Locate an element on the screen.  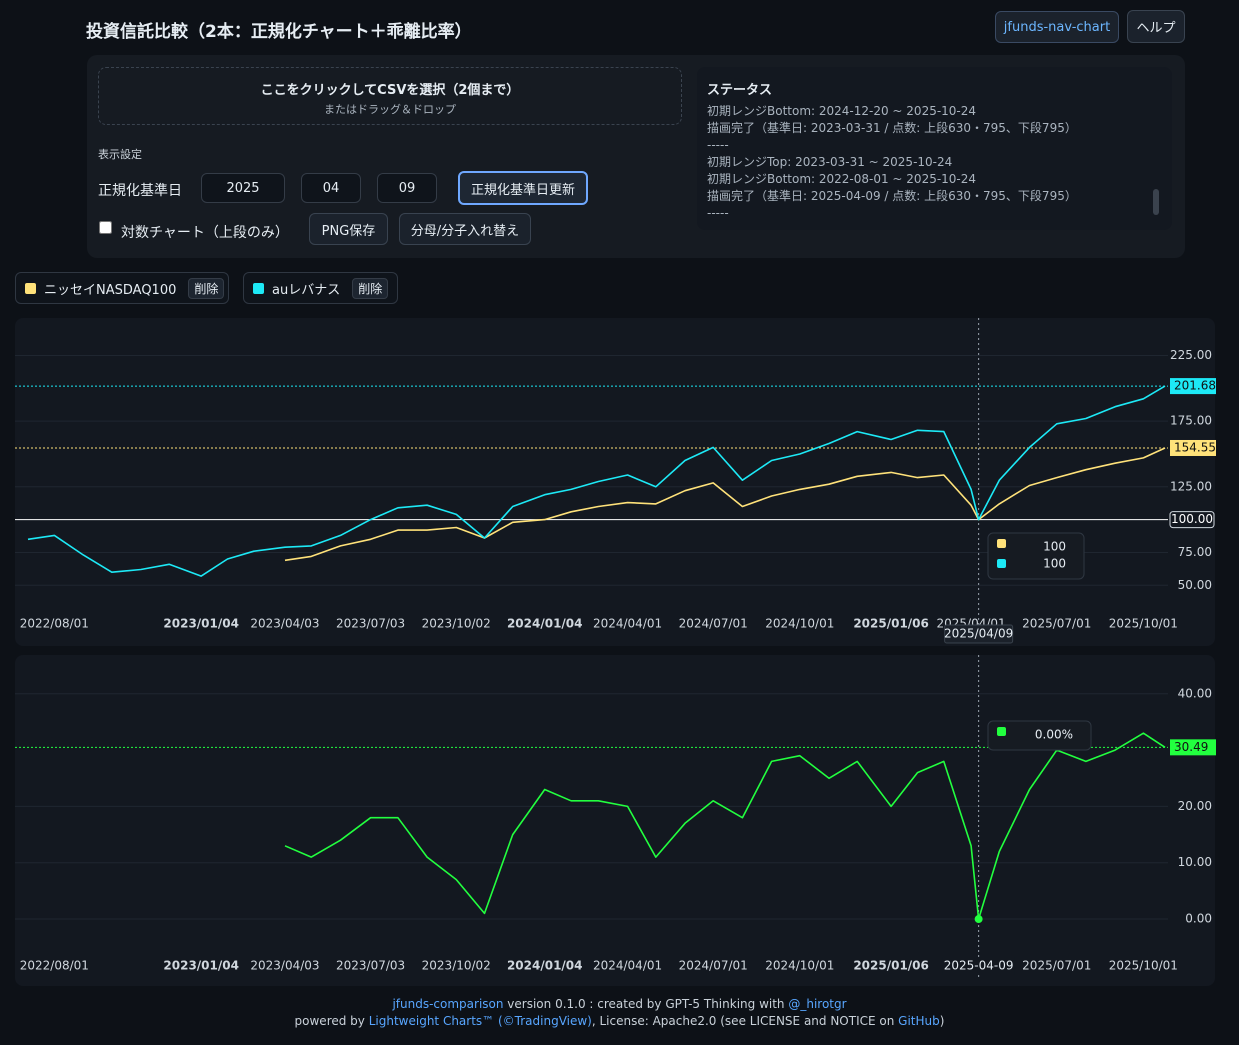
nav-link-button: jfunds-nav-chart is located at coordinates (1057, 27).